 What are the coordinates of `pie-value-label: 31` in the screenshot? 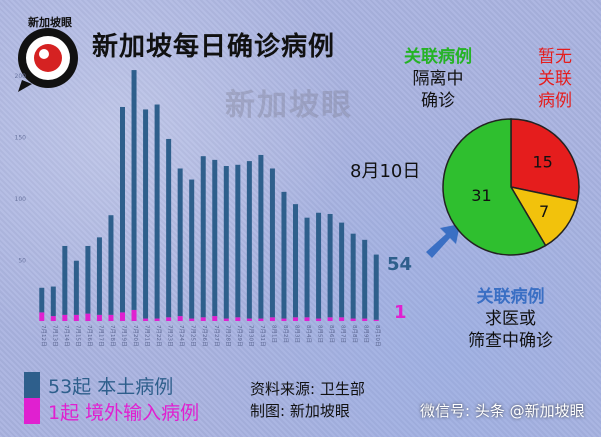 It's located at (481, 195).